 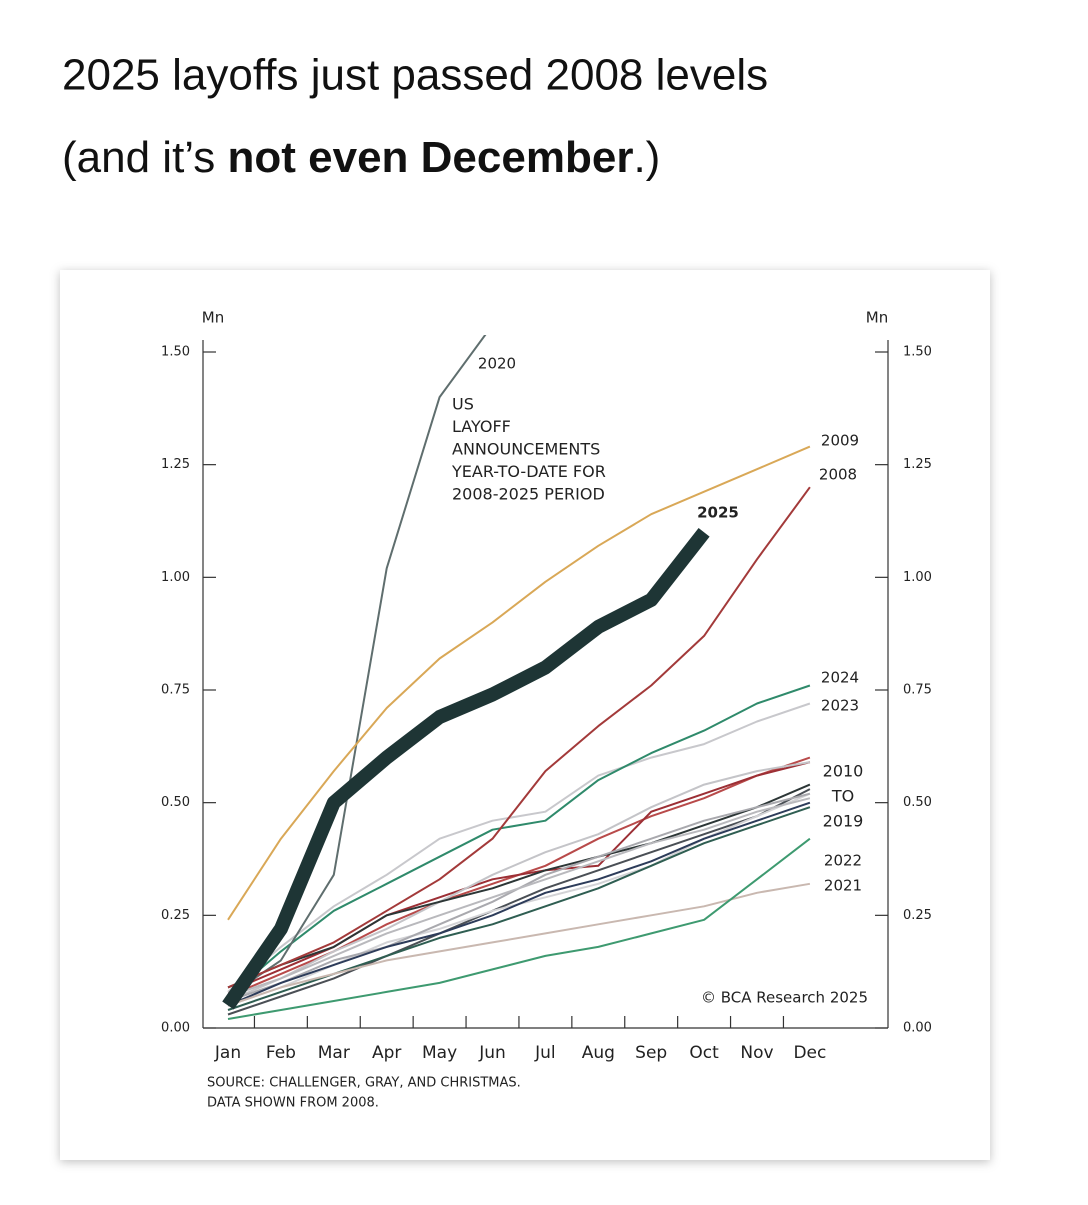 What do you see at coordinates (334, 1053) in the screenshot?
I see `x-tick-label: Mar` at bounding box center [334, 1053].